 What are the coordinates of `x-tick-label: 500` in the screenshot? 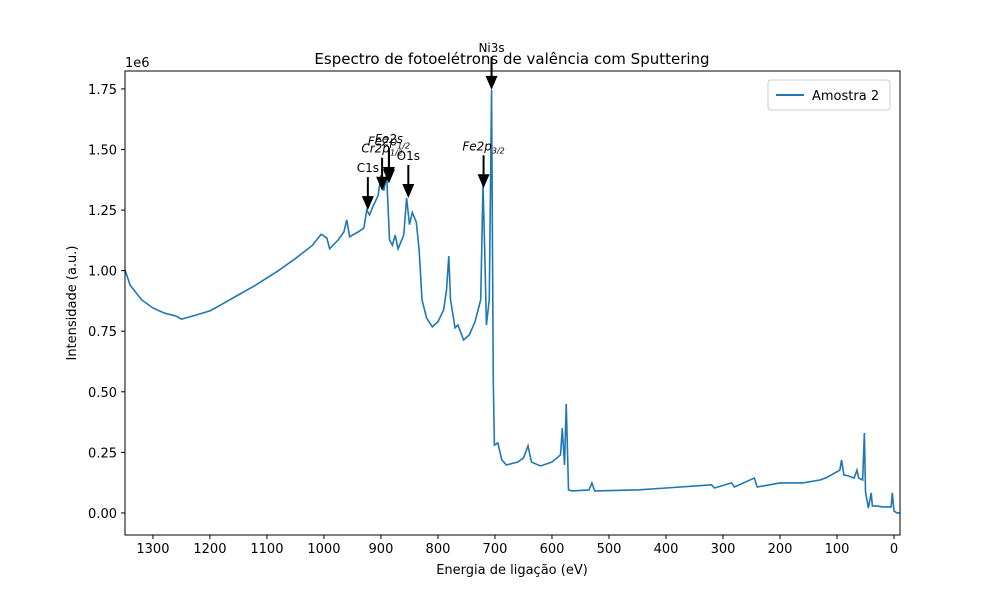 It's located at (609, 549).